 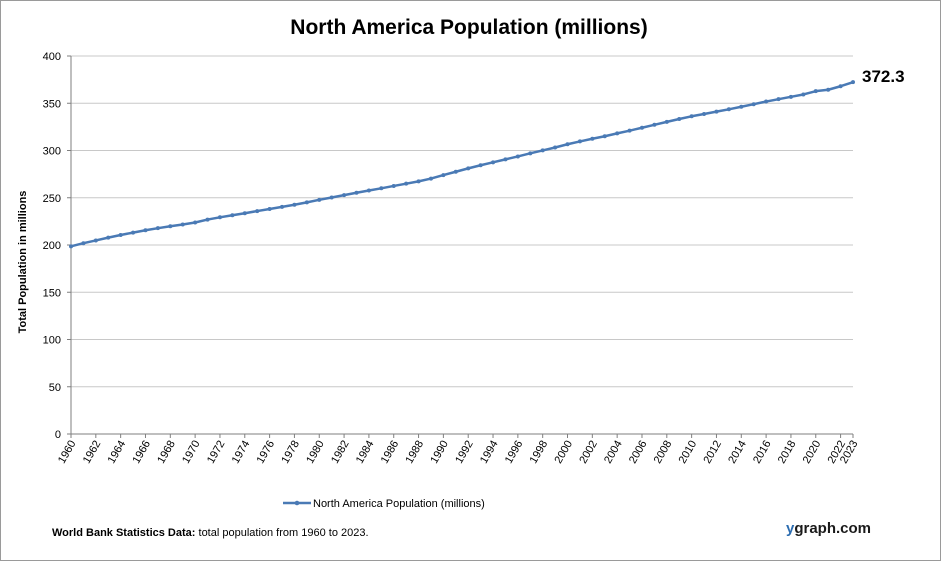 I want to click on y-tick-300: 300, so click(x=52, y=152).